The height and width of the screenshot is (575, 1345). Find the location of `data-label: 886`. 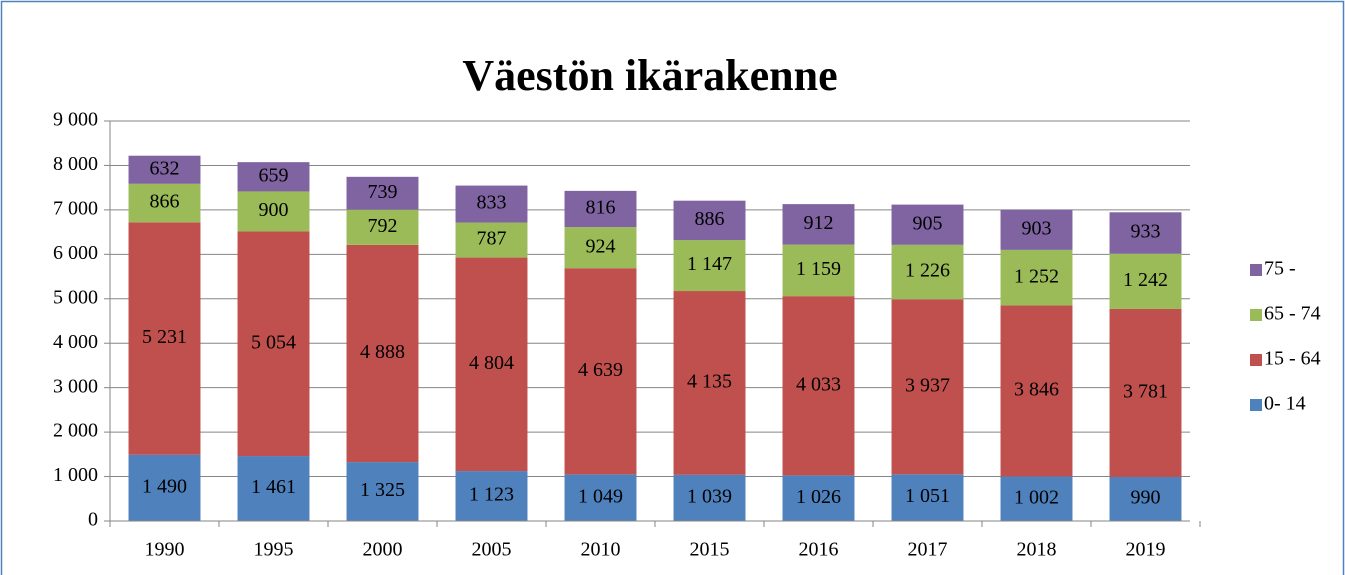

data-label: 886 is located at coordinates (710, 219).